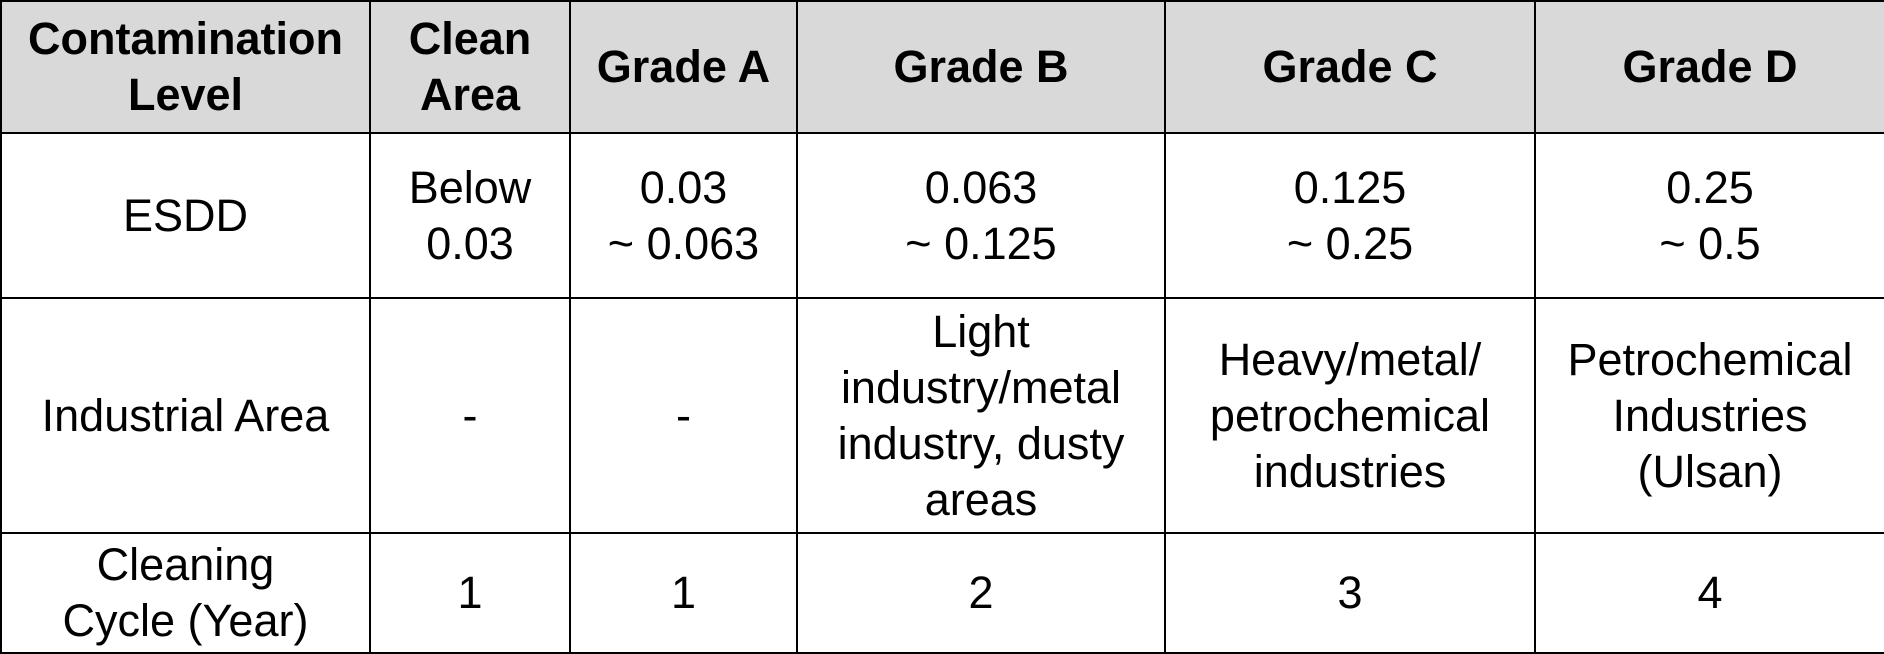 The height and width of the screenshot is (654, 1884). Describe the element at coordinates (981, 67) in the screenshot. I see `header-grade-b: Grade B` at that location.